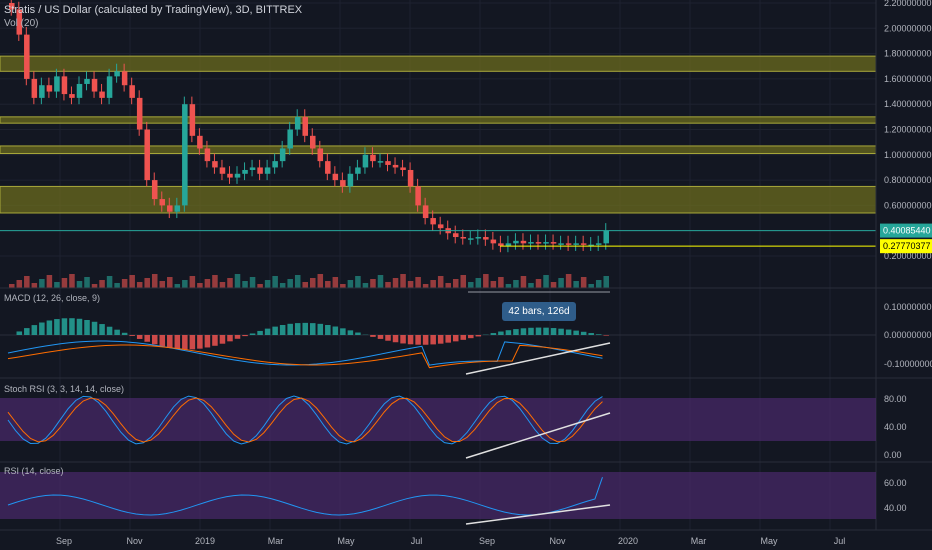 The width and height of the screenshot is (932, 550). I want to click on price-tick-label: 1.00000000, so click(908, 155).